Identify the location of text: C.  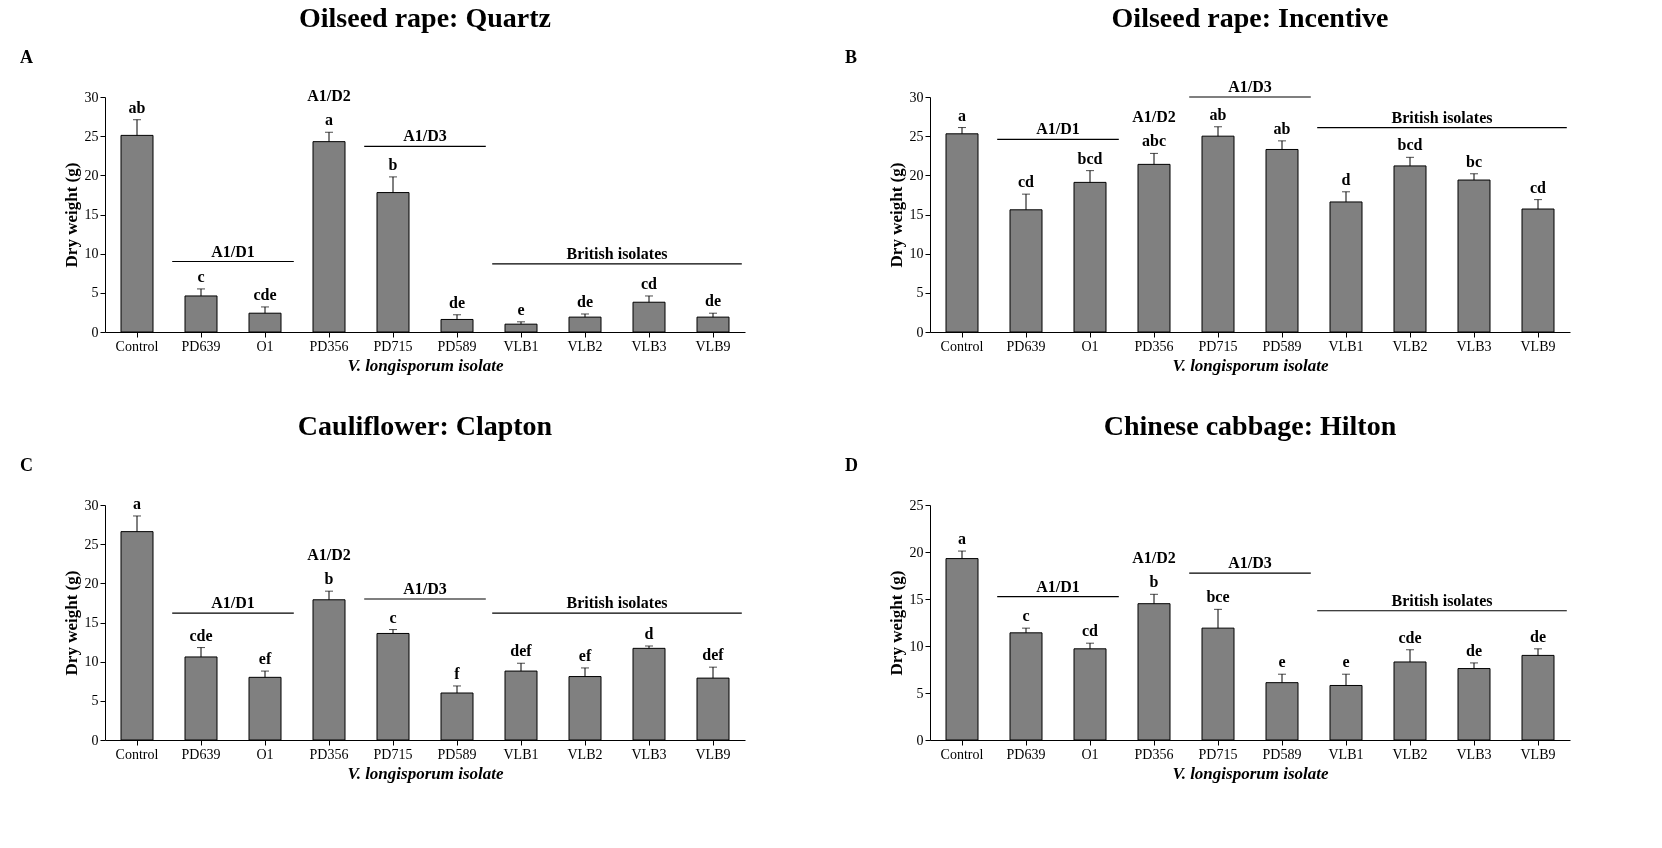
(26, 465).